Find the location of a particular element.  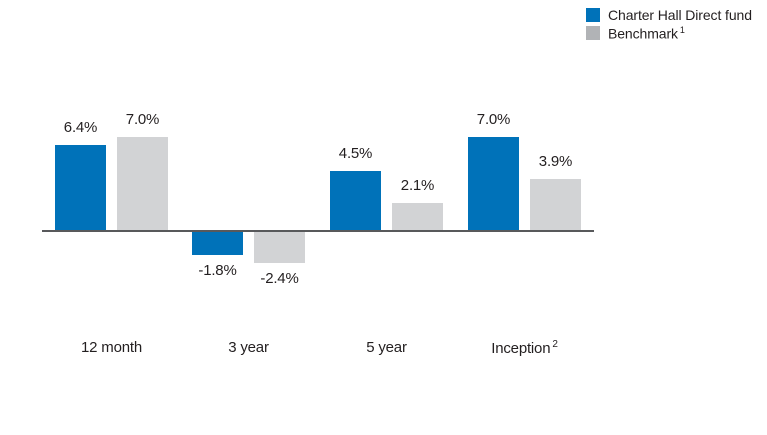

chart-legend: Charter Hall Direct fund Benchmark 1 is located at coordinates (669, 24).